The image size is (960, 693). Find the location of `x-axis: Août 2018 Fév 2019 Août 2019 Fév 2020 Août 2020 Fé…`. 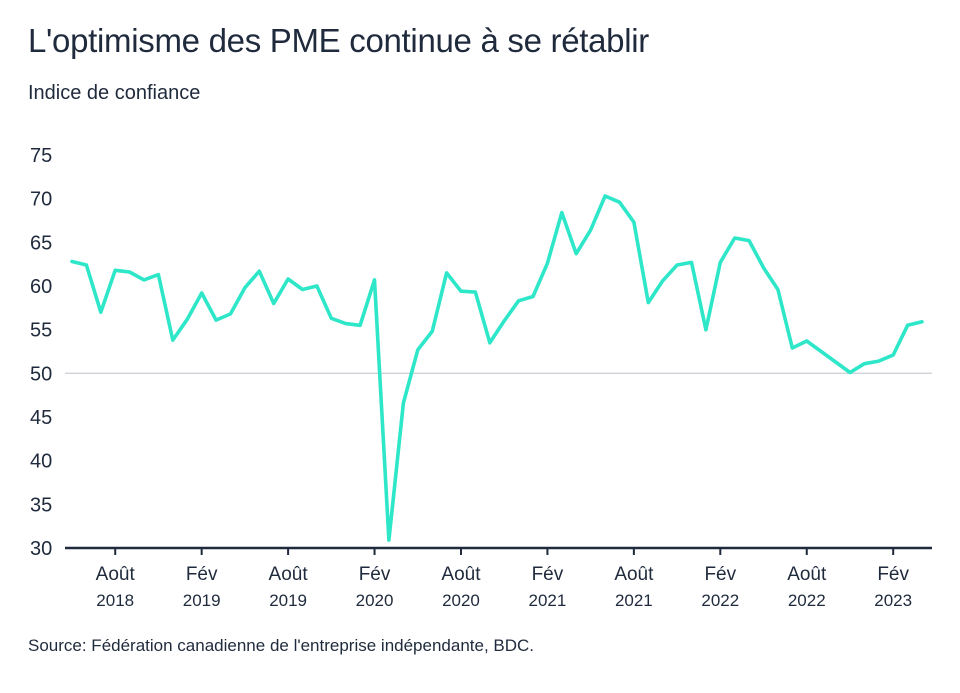

x-axis: Août 2018 Fév 2019 Août 2019 Fév 2020 Août 2020 Fé… is located at coordinates (498, 578).